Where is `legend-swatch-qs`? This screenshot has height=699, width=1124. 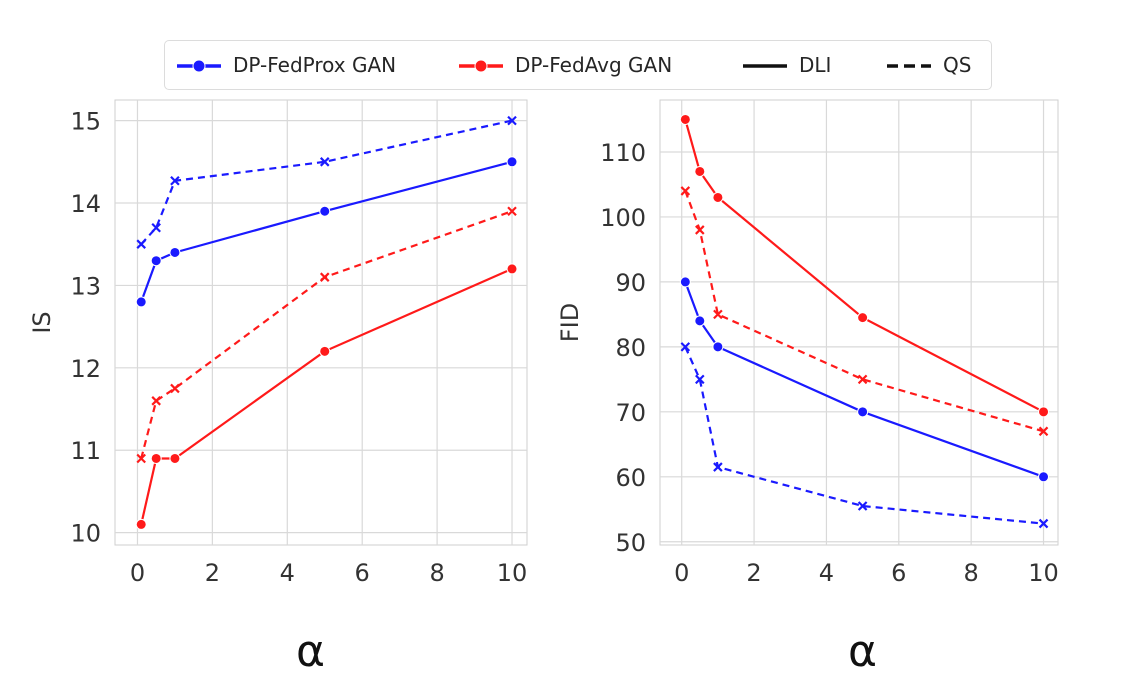 legend-swatch-qs is located at coordinates (909, 65).